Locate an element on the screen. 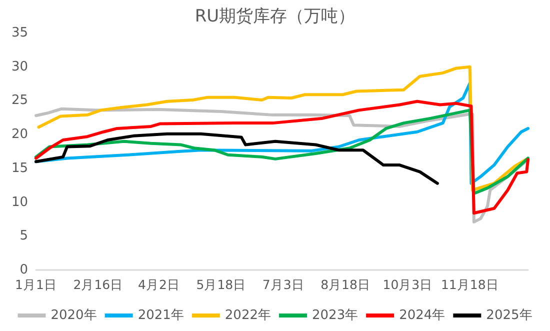 The height and width of the screenshot is (331, 550). x-tick-label: 4月2日 is located at coordinates (159, 284).